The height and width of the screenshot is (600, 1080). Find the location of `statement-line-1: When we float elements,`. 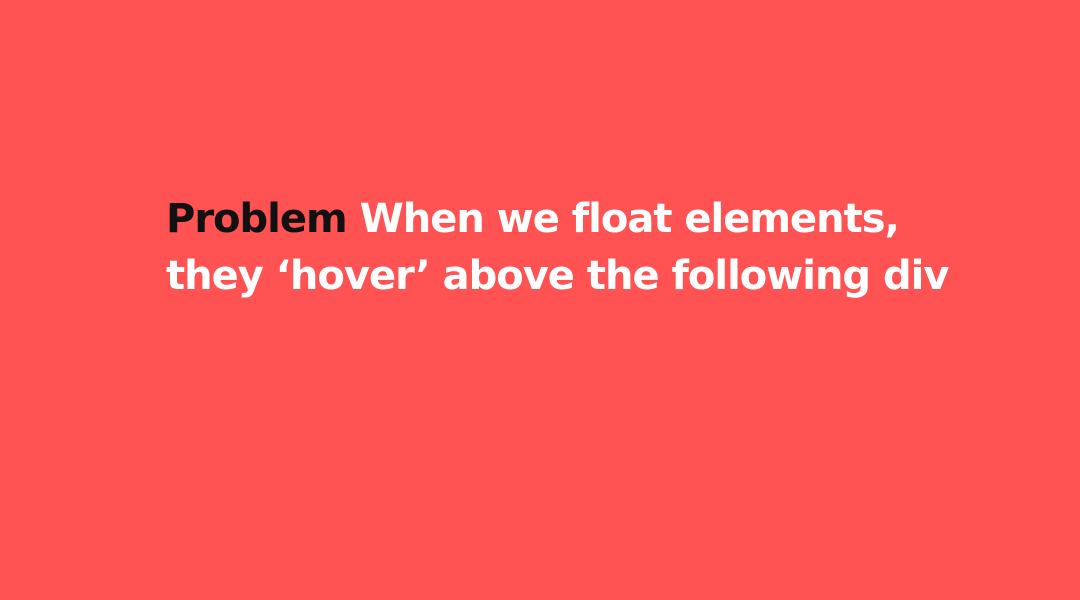

statement-line-1: When we float elements, is located at coordinates (629, 219).